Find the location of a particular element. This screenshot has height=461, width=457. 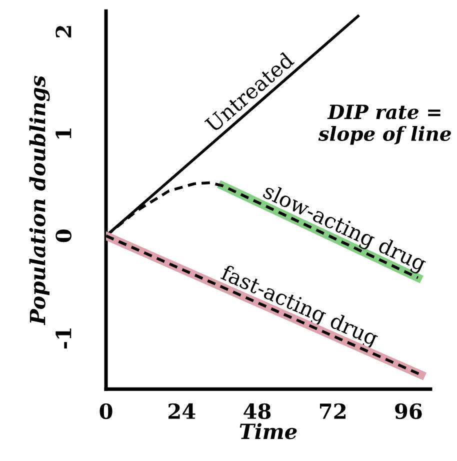

x-tick-label: 24 is located at coordinates (182, 411).